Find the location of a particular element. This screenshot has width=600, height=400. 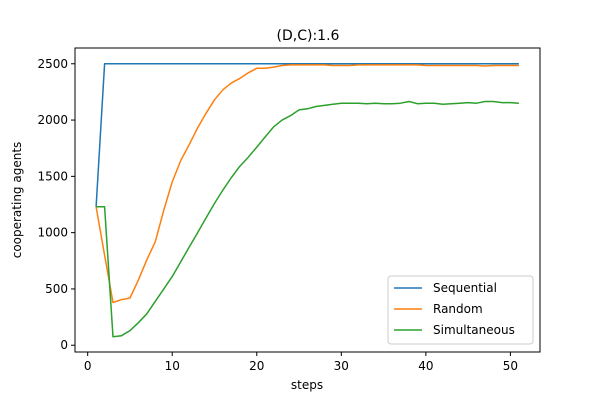

x-axis-label: steps is located at coordinates (307, 385).